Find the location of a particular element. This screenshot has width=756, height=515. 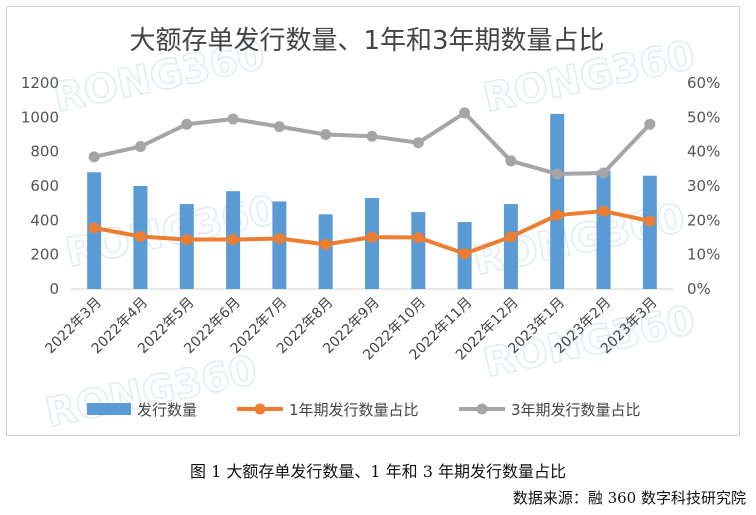

legend-swatch-bars is located at coordinates (109, 409).